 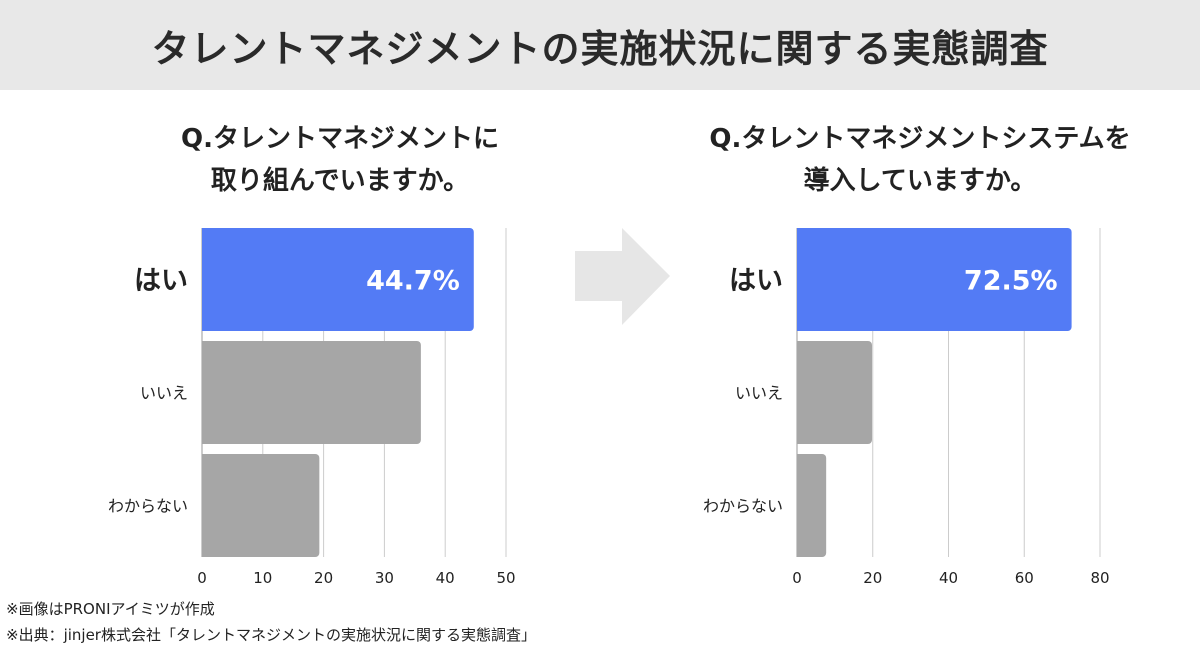 I want to click on chart-1-category-label: はい, so click(x=161, y=281).